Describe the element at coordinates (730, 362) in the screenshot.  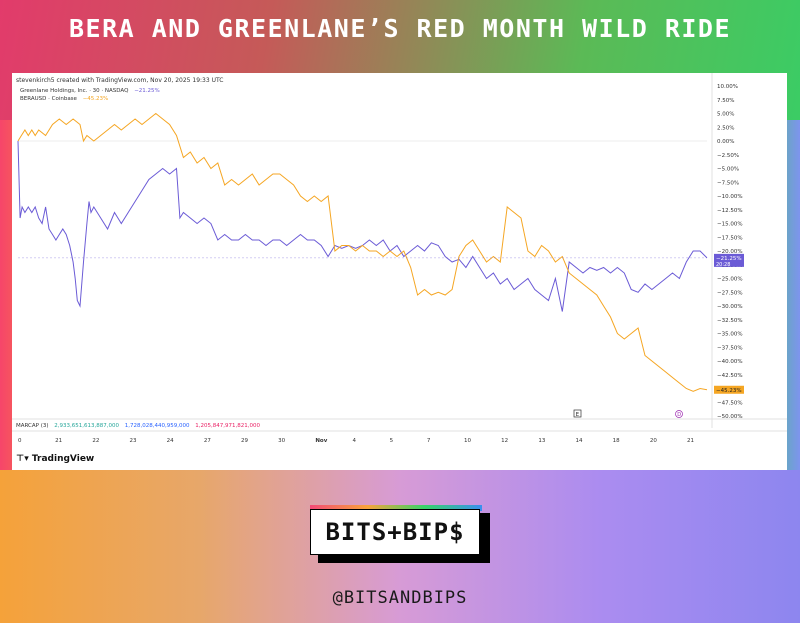
I see `y-tick-label: −40.00%` at that location.